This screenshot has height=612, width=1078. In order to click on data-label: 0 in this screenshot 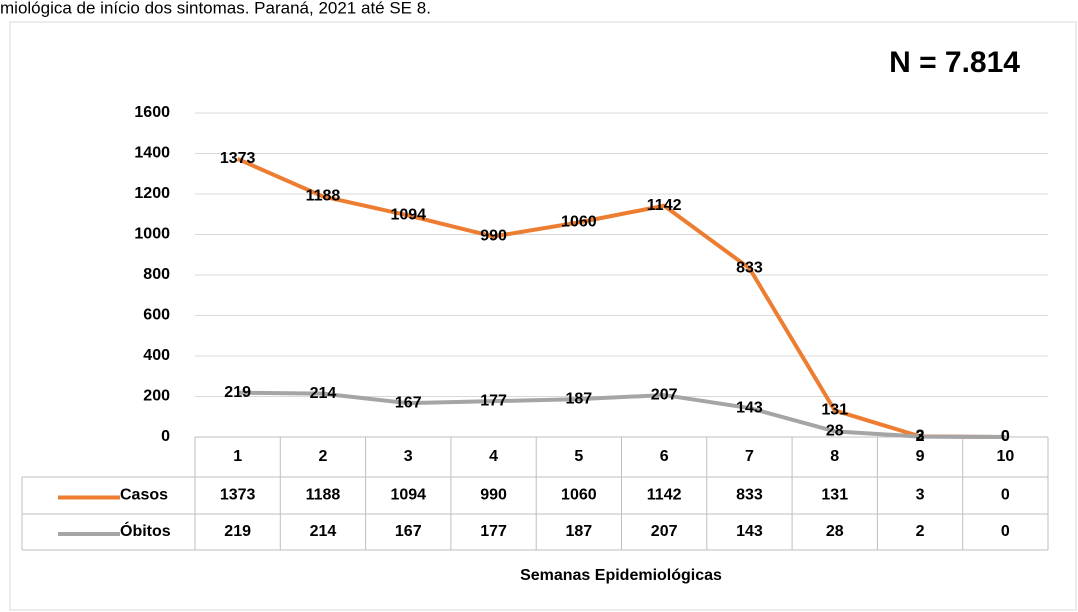, I will do `click(1005, 436)`.